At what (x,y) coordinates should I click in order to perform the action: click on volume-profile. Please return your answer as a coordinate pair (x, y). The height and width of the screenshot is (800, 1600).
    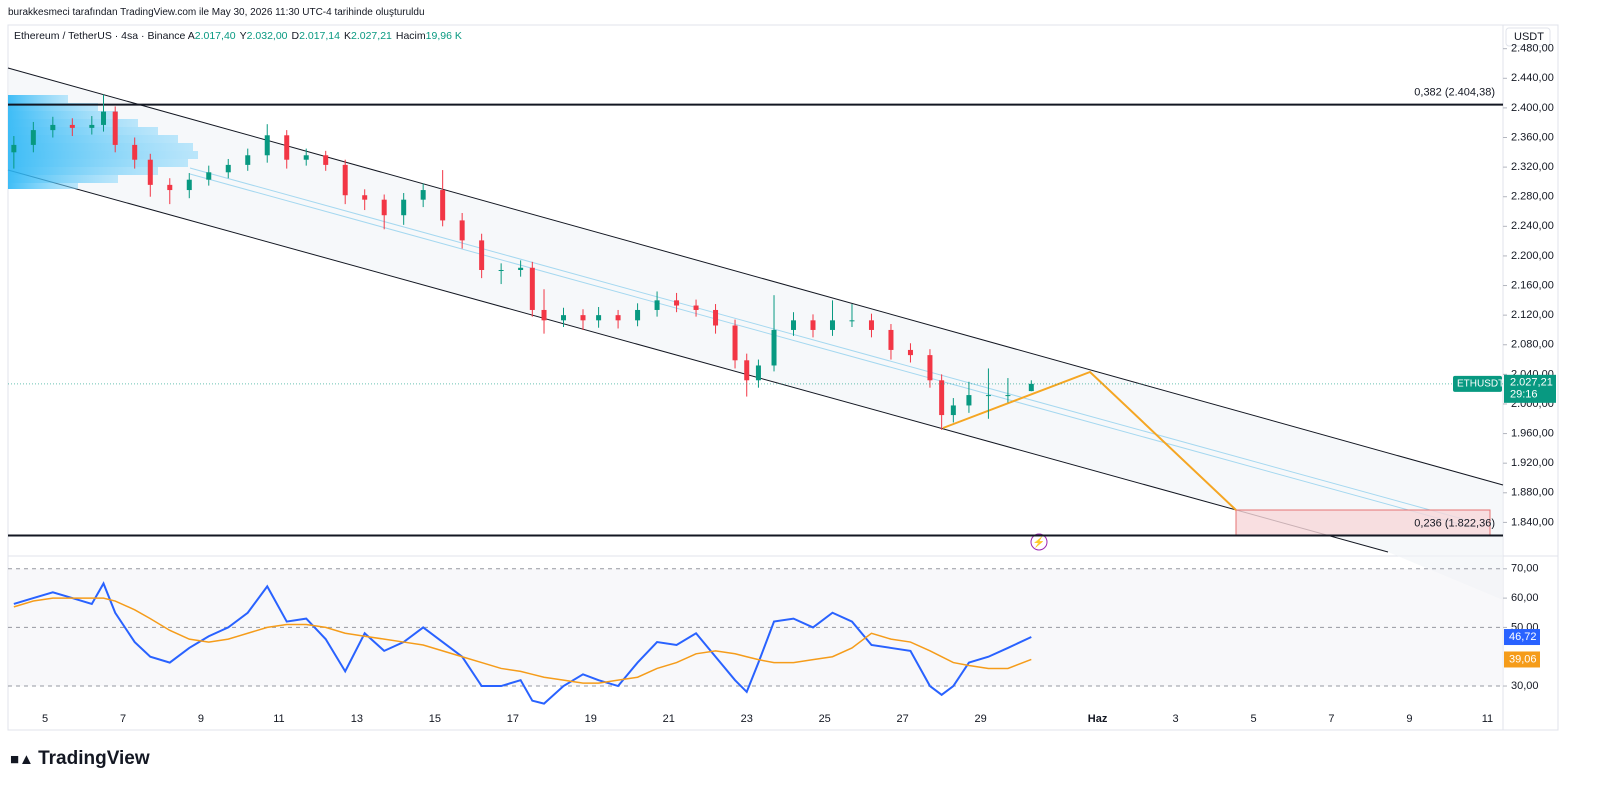
    Looking at the image, I should click on (103, 142).